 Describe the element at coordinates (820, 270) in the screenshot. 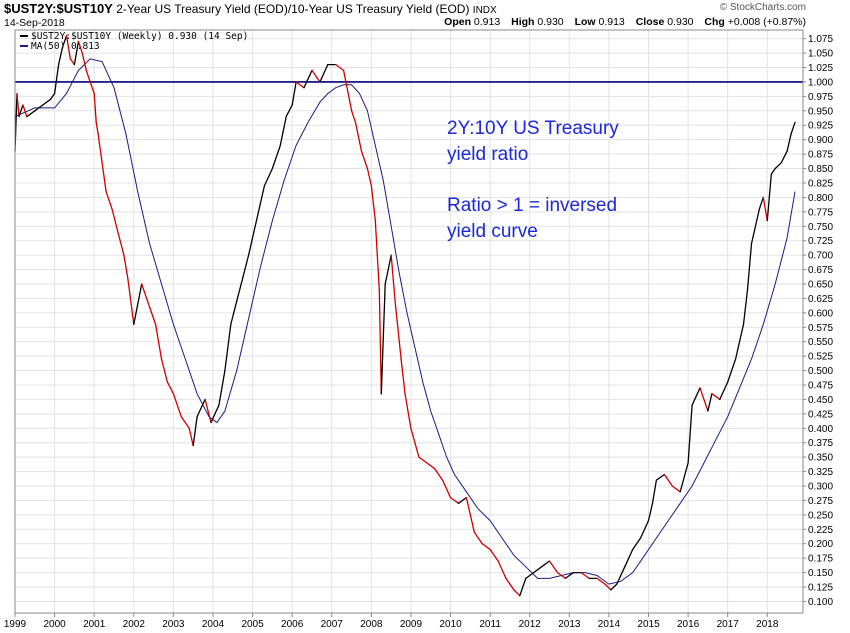

I see `y-tick-label: 0.675` at that location.